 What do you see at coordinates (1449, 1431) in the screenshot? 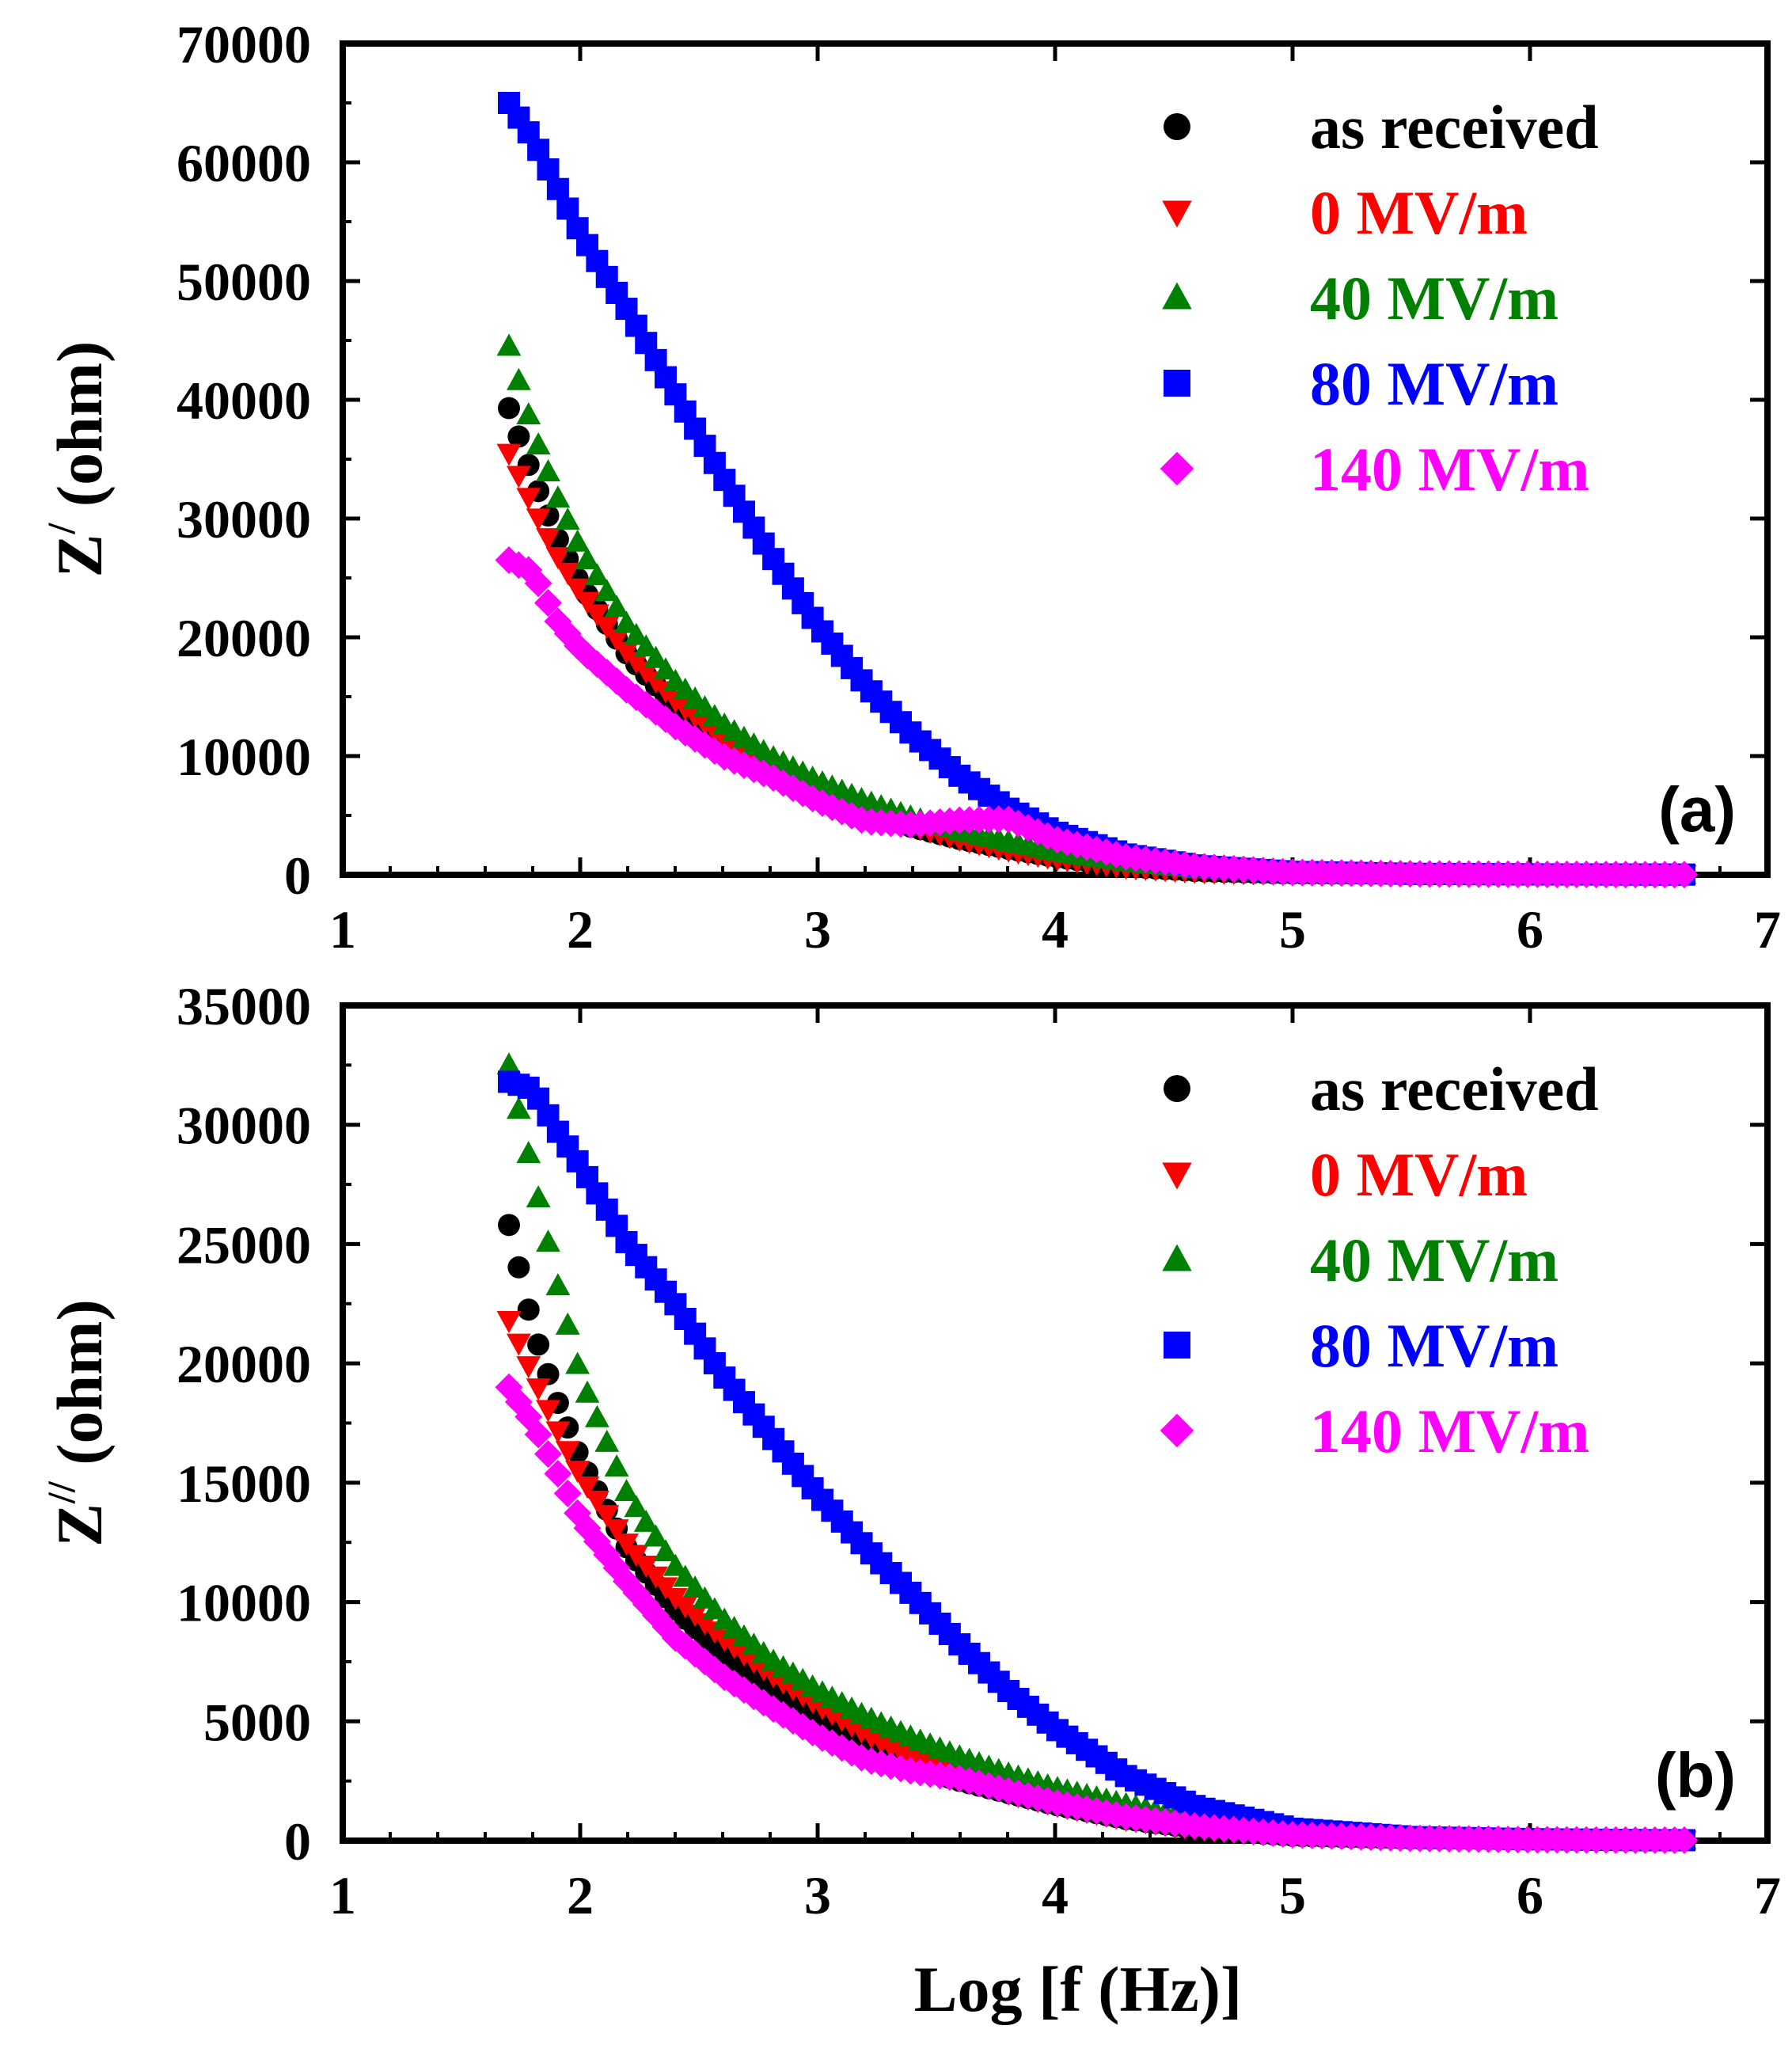
I see `legend-label: 140 MV/m` at bounding box center [1449, 1431].